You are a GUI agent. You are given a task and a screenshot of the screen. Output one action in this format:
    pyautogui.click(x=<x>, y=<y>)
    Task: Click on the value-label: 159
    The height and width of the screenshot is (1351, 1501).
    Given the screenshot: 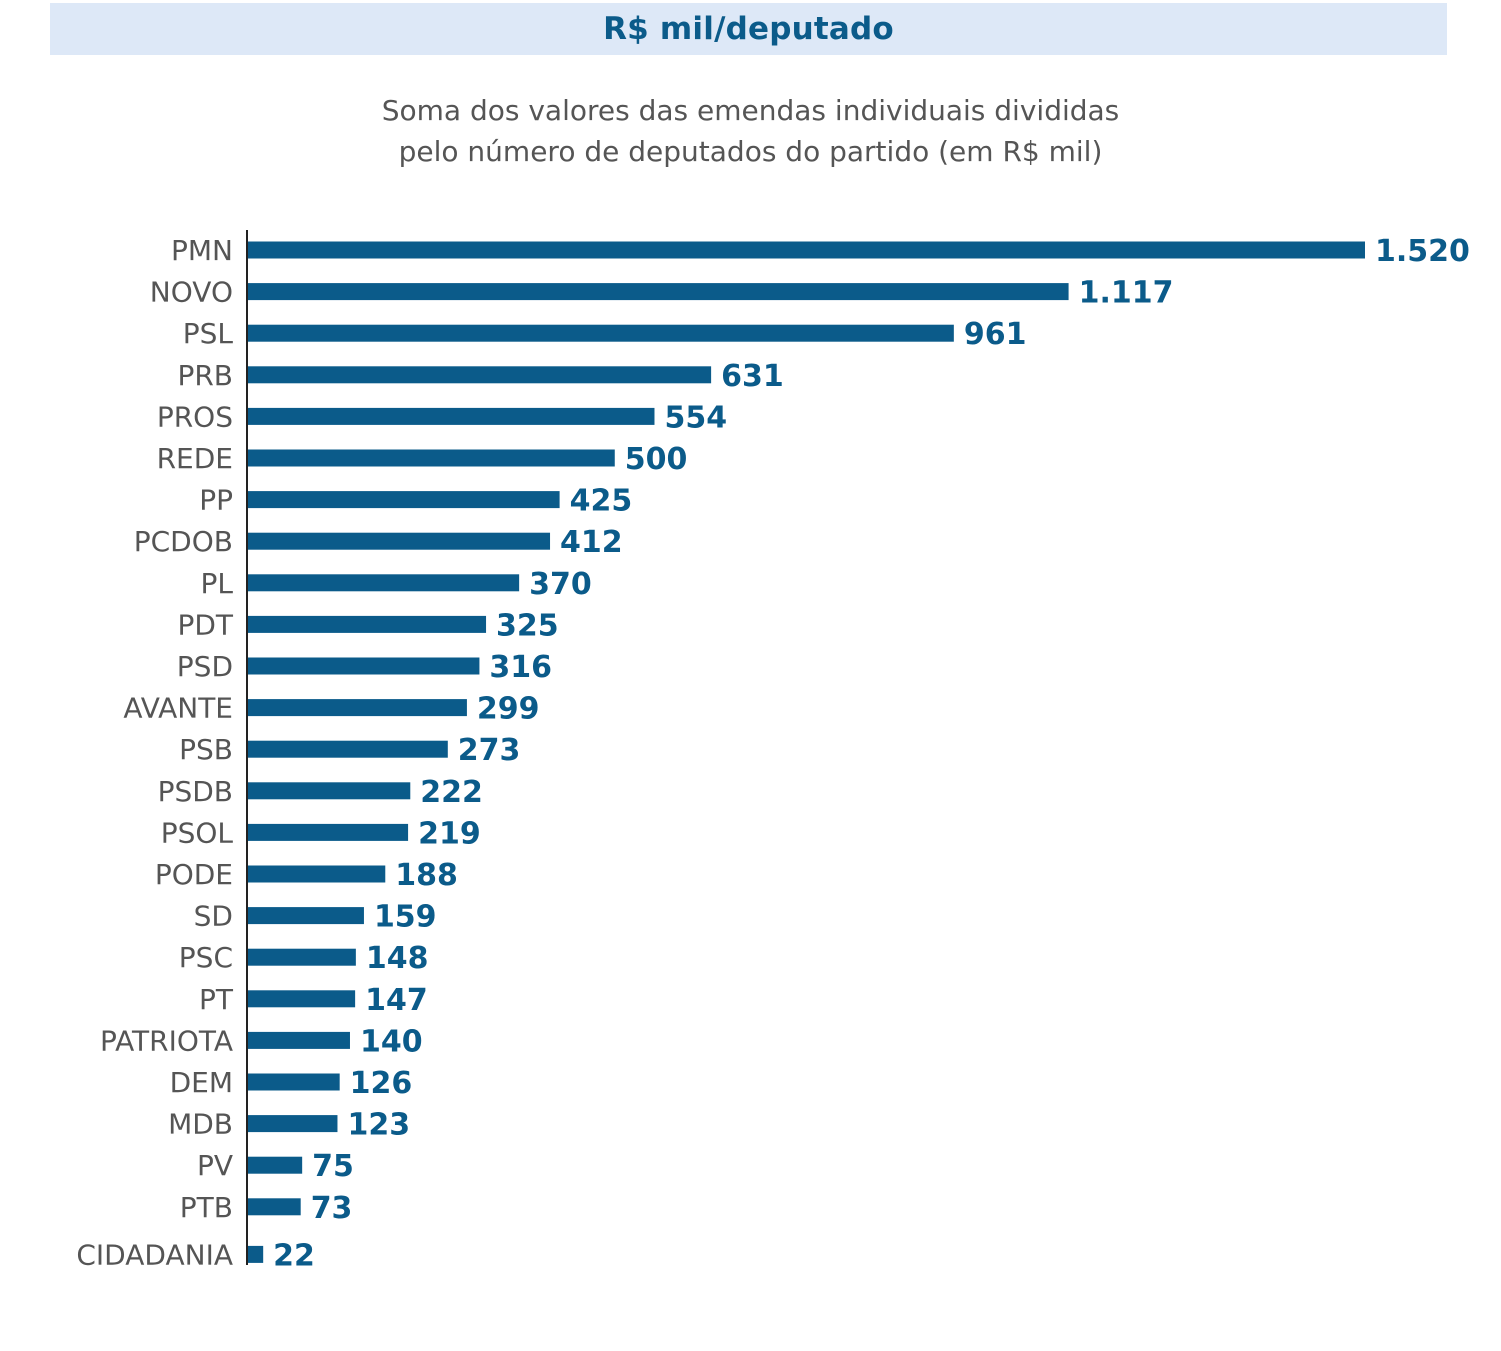 What is the action you would take?
    pyautogui.click(x=405, y=917)
    